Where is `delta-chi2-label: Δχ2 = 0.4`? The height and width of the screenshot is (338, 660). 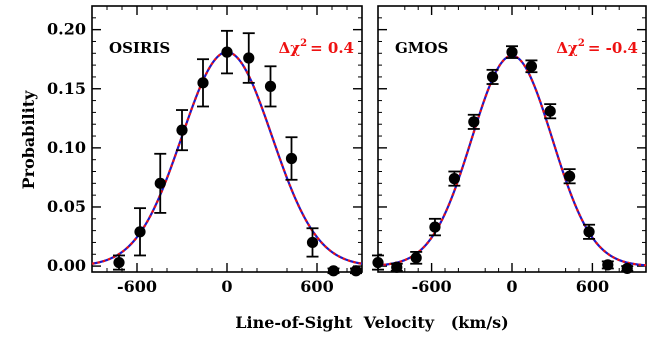
delta-chi2-label: Δχ2 = 0.4 is located at coordinates (316, 47).